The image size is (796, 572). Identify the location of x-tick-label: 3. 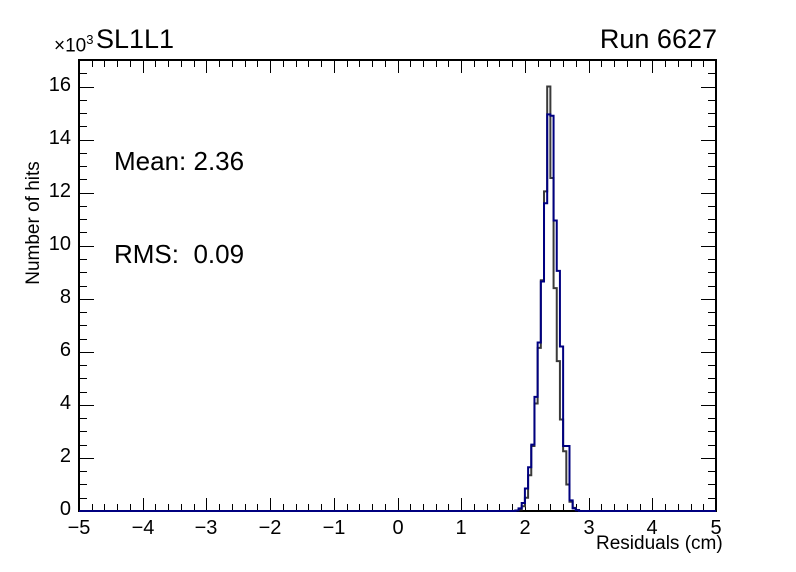
(589, 528).